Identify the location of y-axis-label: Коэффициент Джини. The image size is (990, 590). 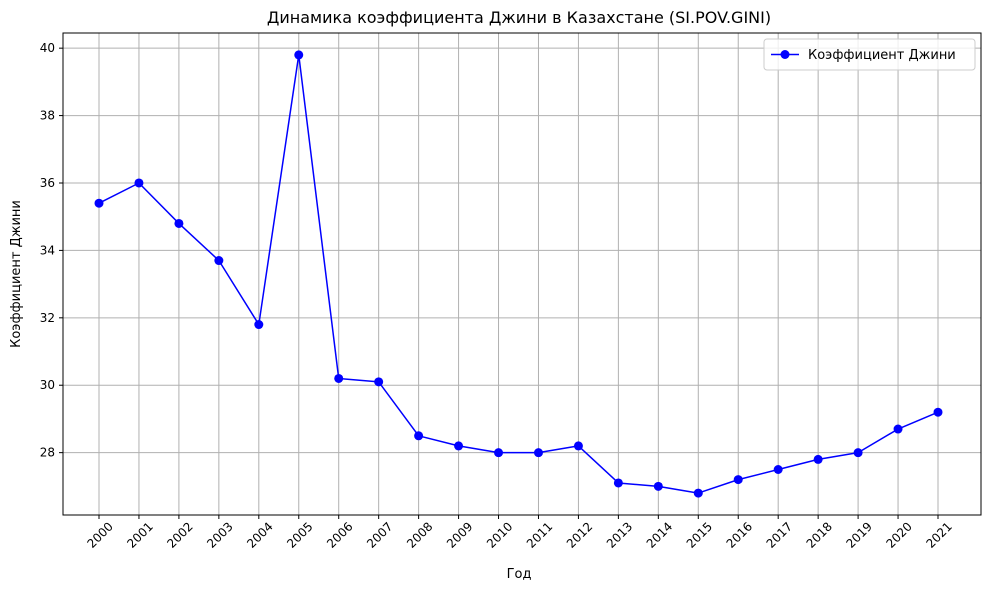
(16, 274).